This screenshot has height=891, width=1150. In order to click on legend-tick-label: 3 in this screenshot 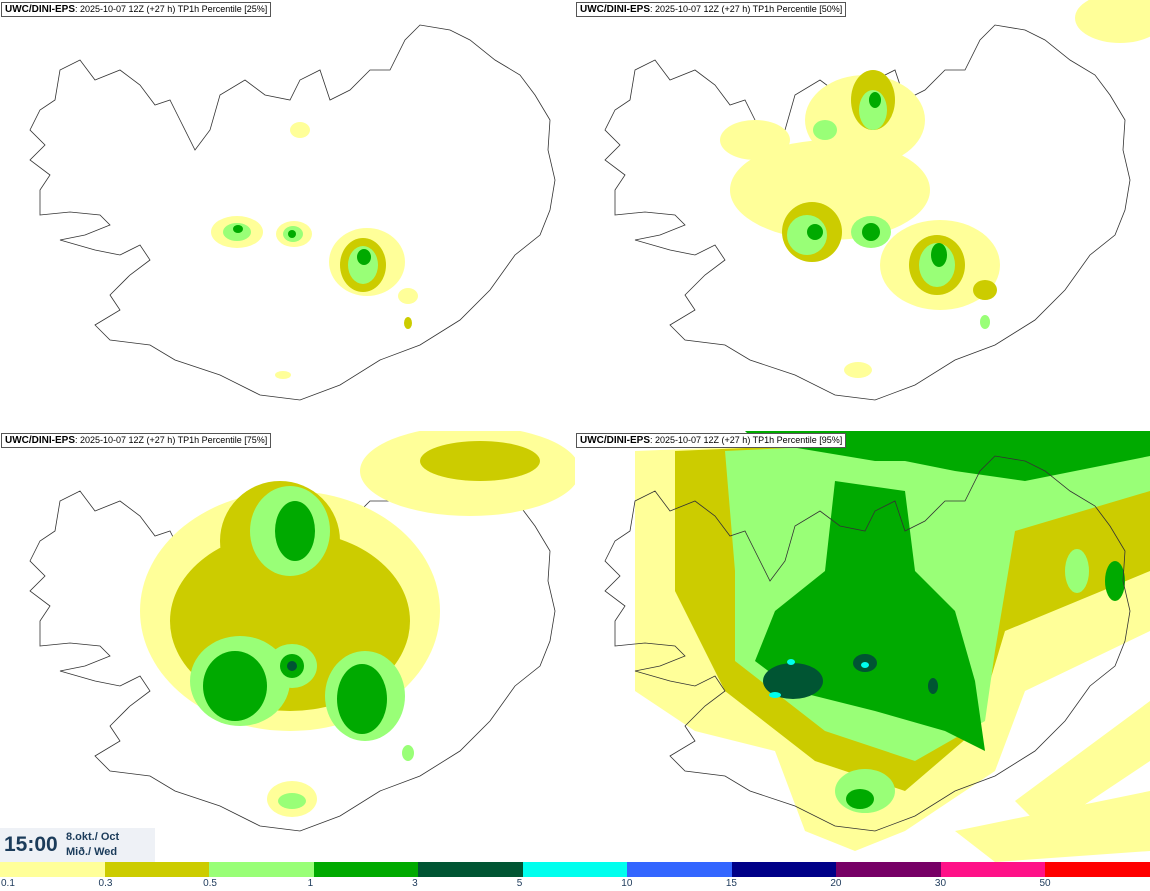, I will do `click(415, 883)`.